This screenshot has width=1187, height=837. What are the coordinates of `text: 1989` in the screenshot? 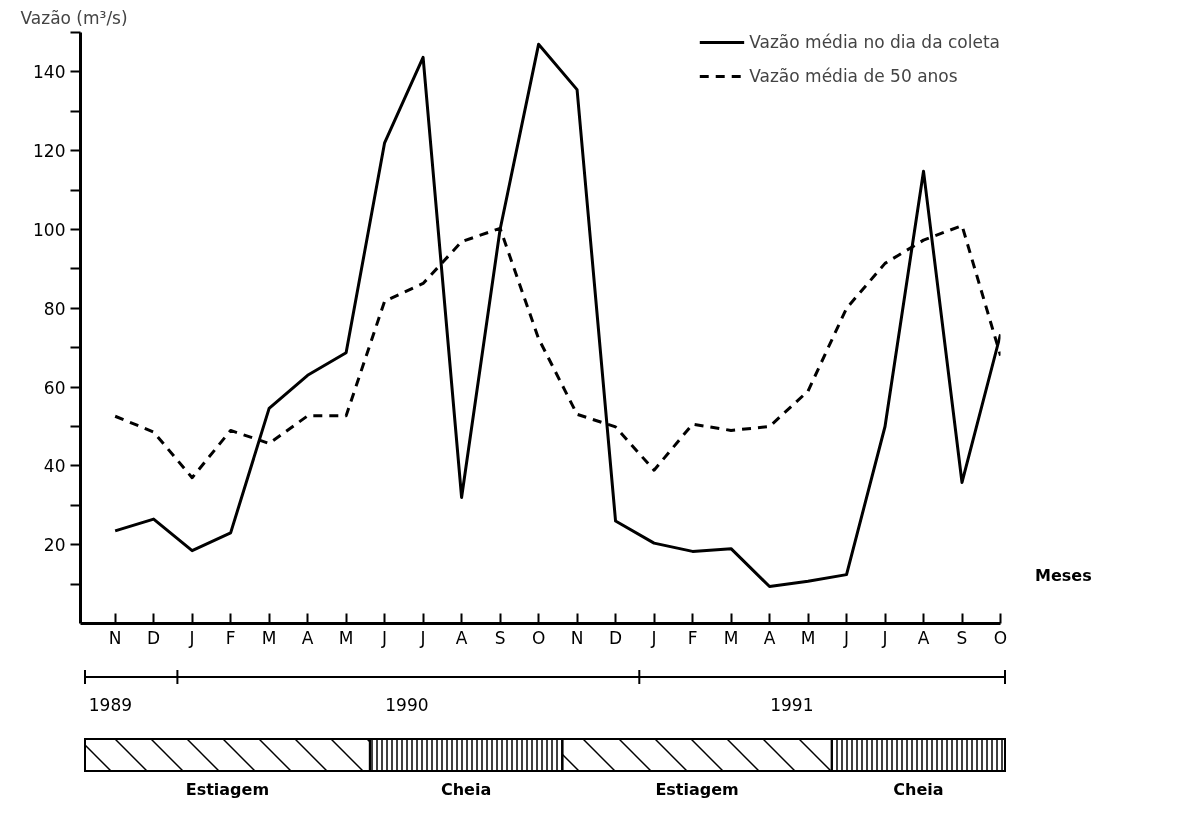 It's located at (110, 705).